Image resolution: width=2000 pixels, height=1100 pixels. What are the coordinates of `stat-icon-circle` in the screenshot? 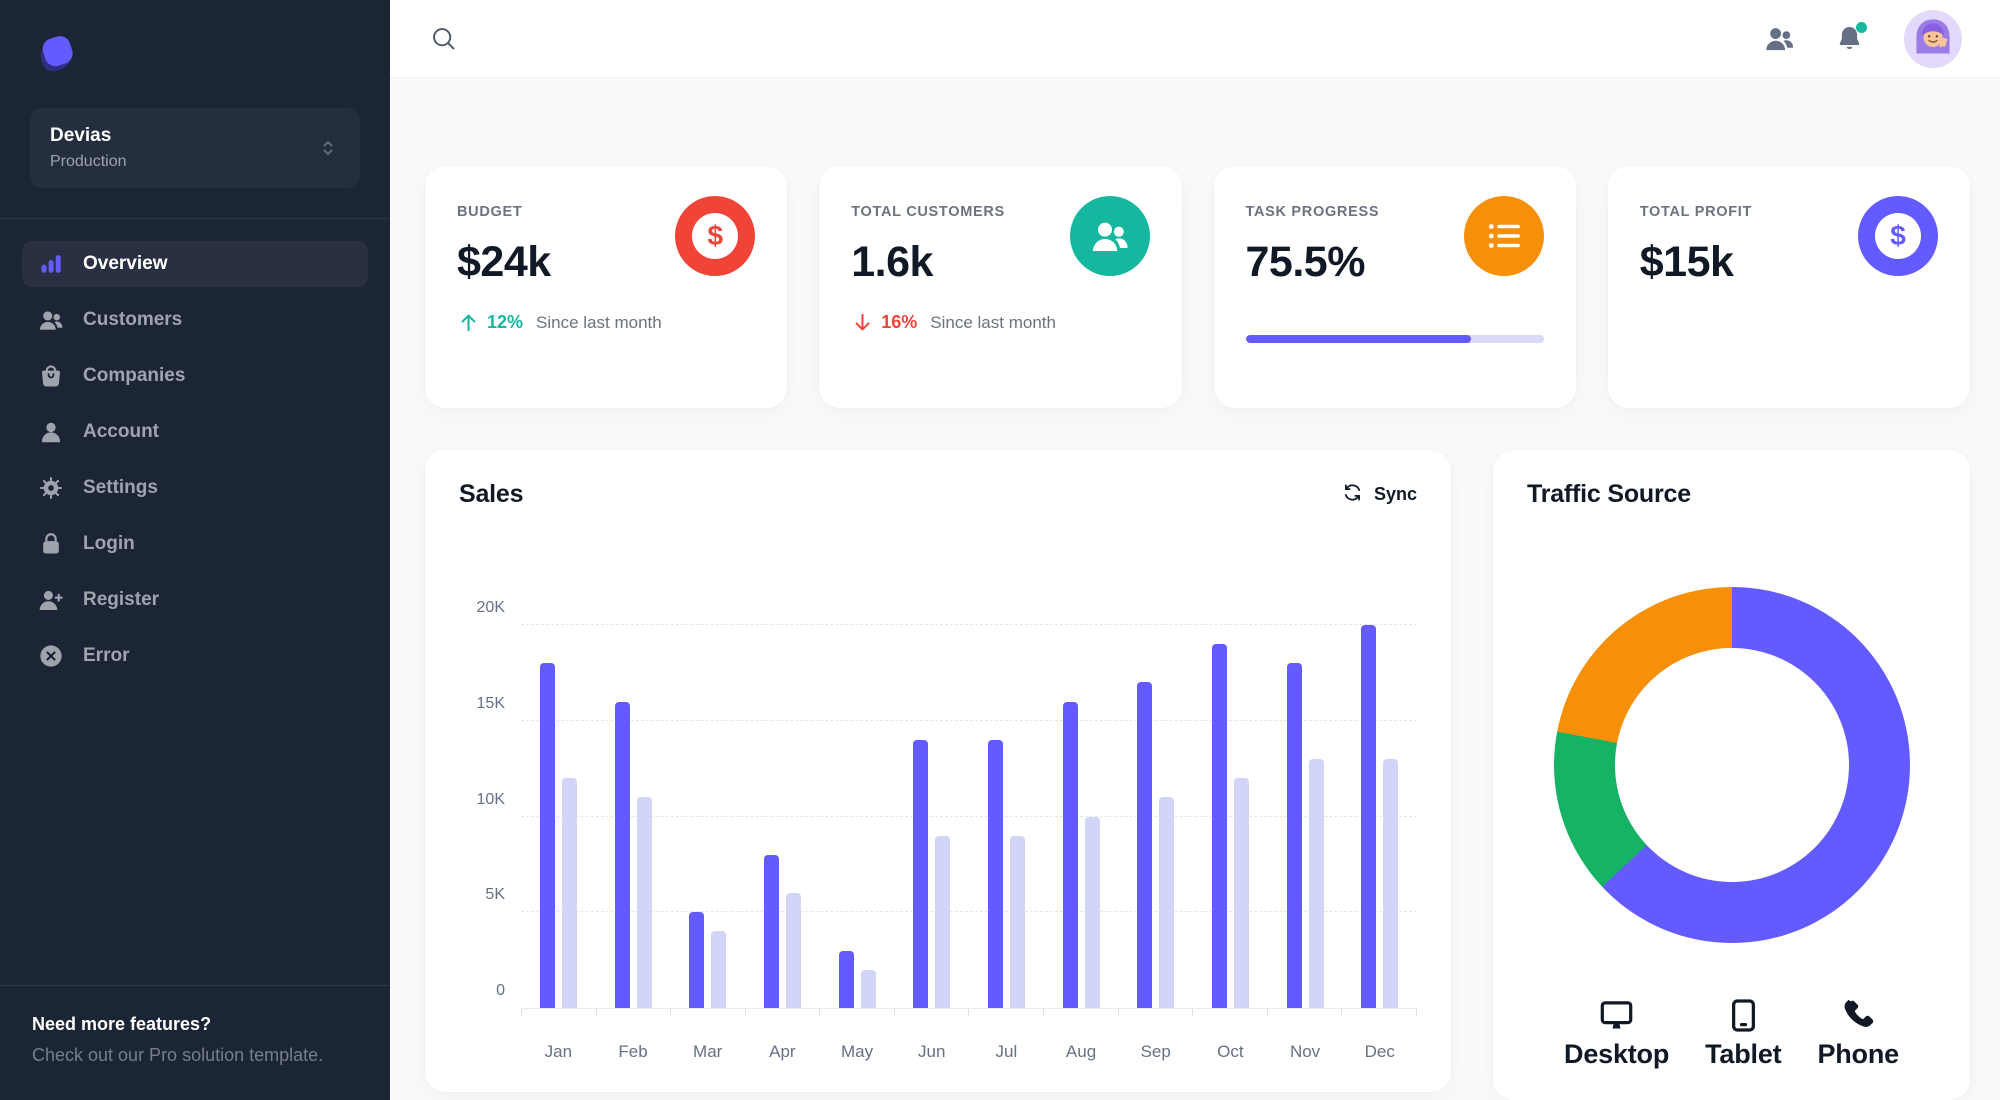 It's located at (1503, 236).